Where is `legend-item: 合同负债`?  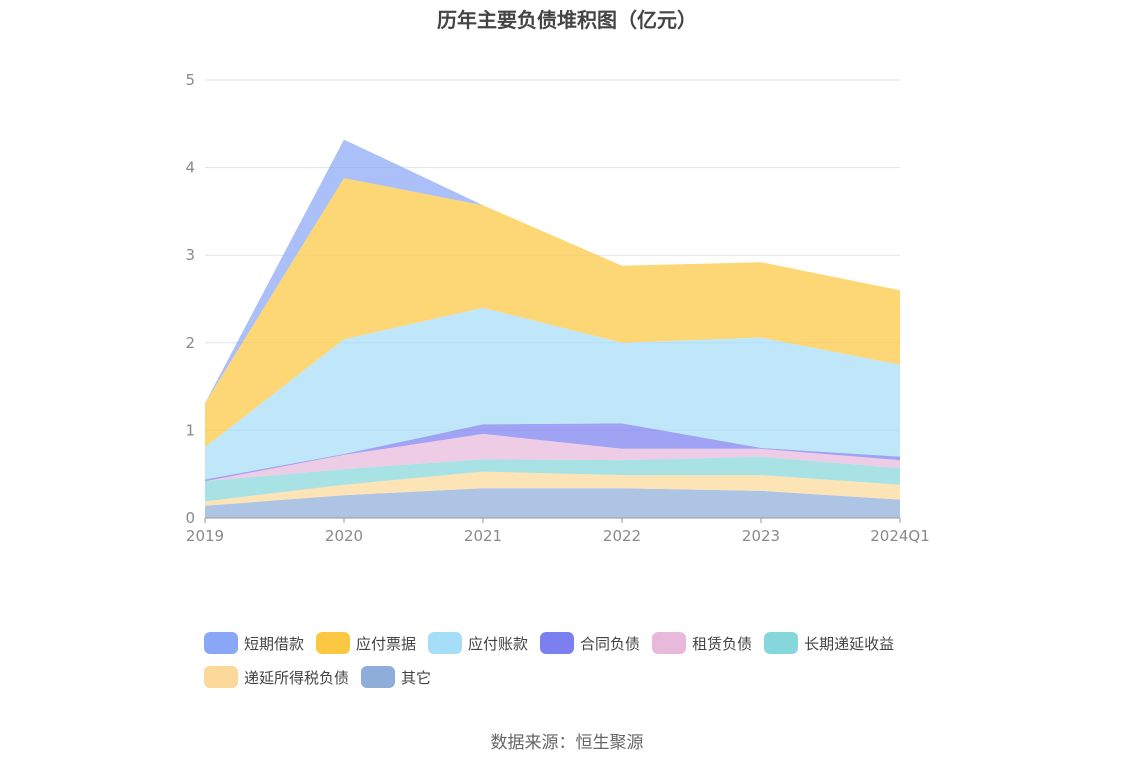
legend-item: 合同负债 is located at coordinates (590, 643).